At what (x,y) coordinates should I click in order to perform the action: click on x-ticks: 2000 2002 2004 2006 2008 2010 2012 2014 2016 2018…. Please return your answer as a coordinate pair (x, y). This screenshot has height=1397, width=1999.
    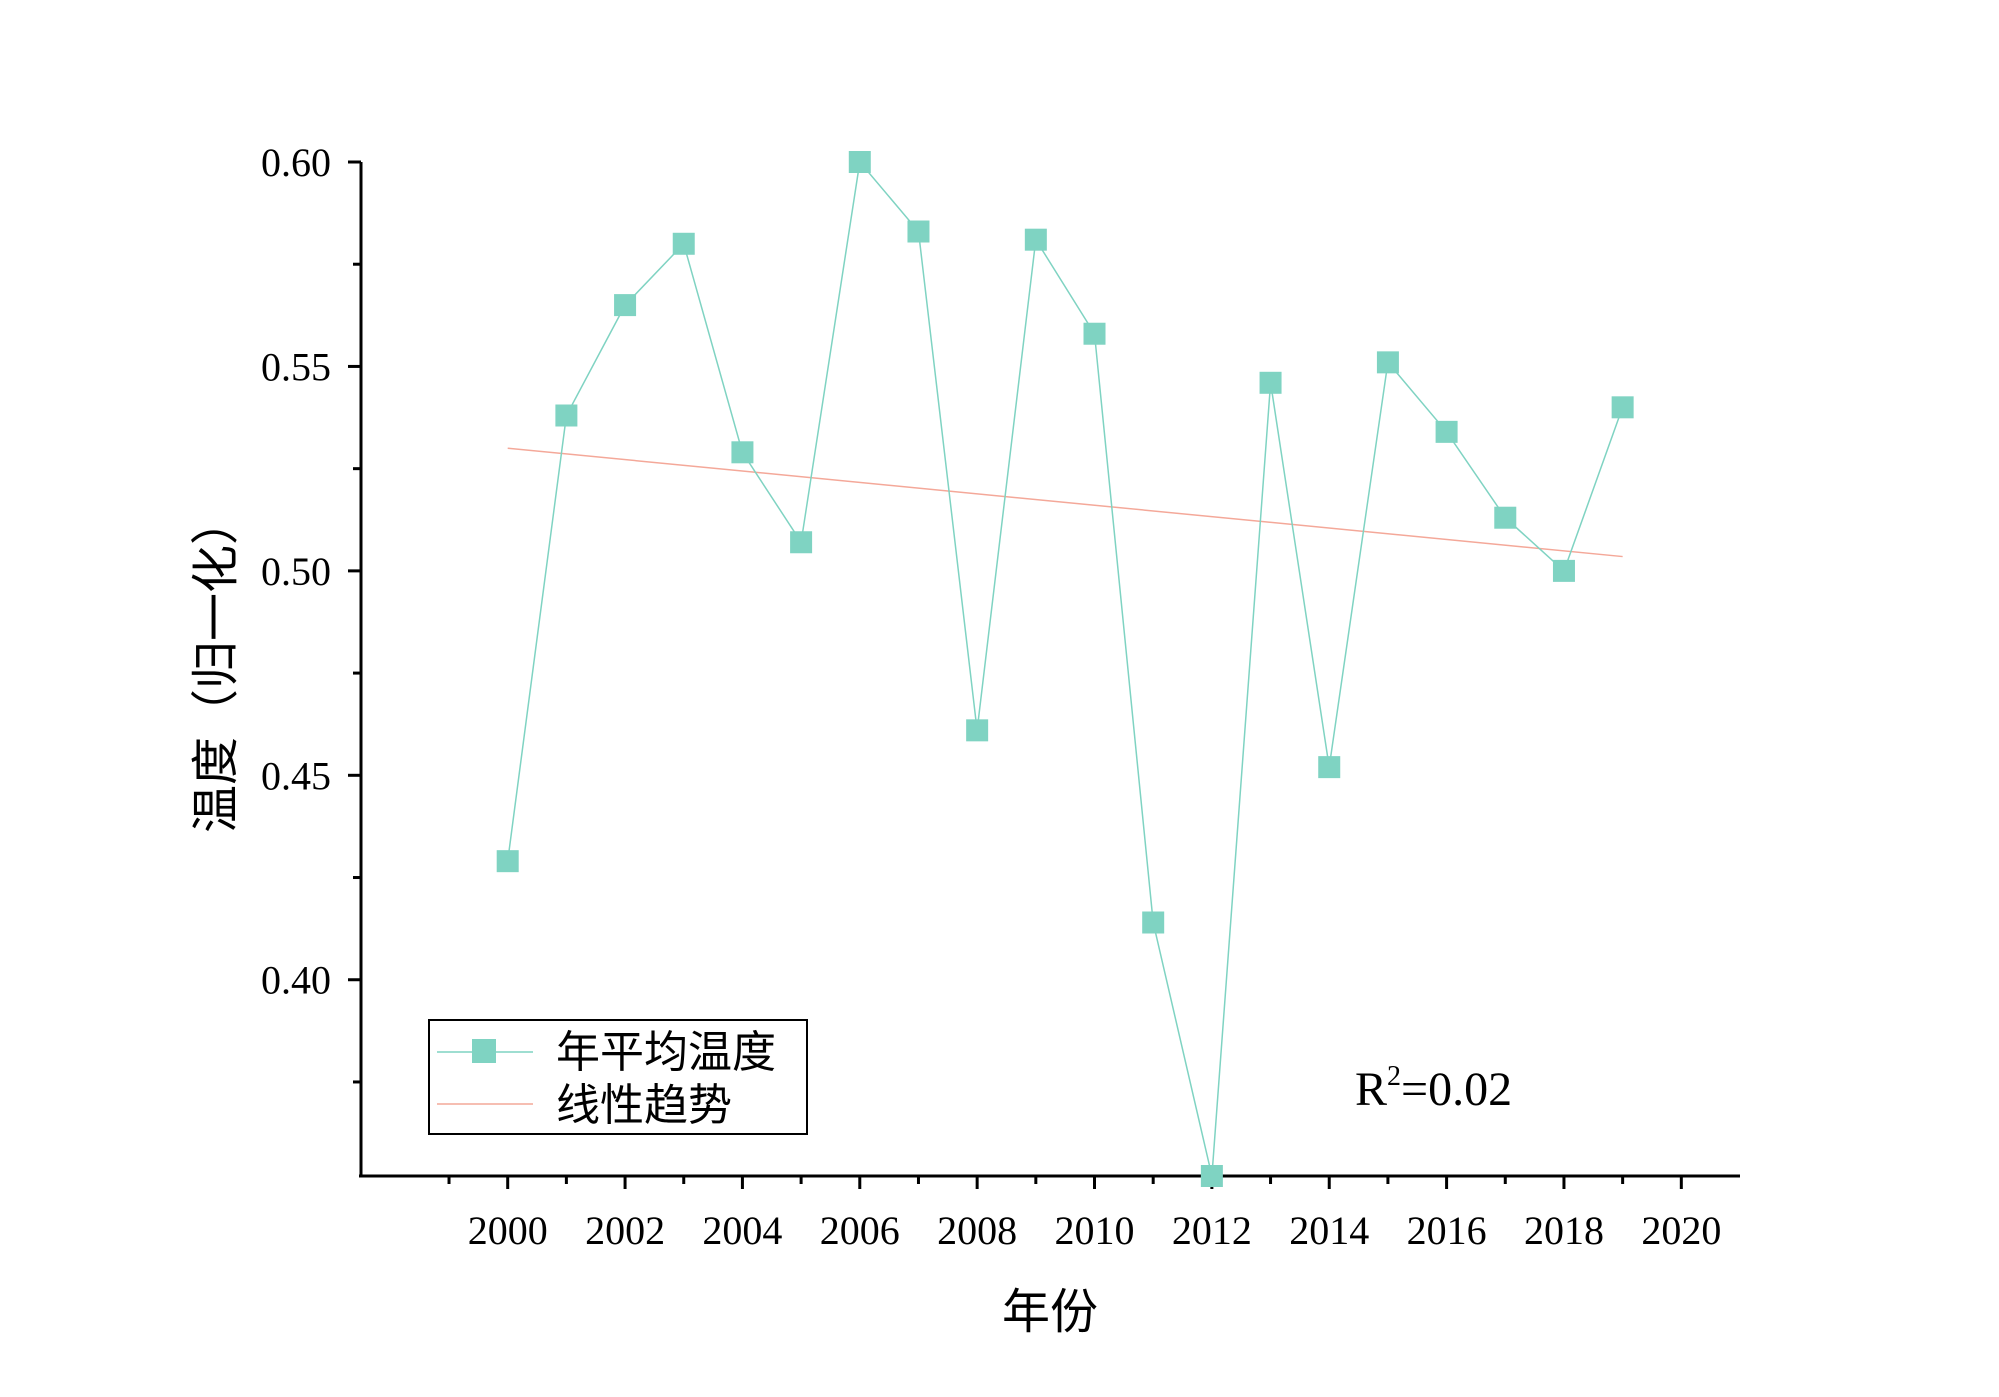
    Looking at the image, I should click on (1084, 1214).